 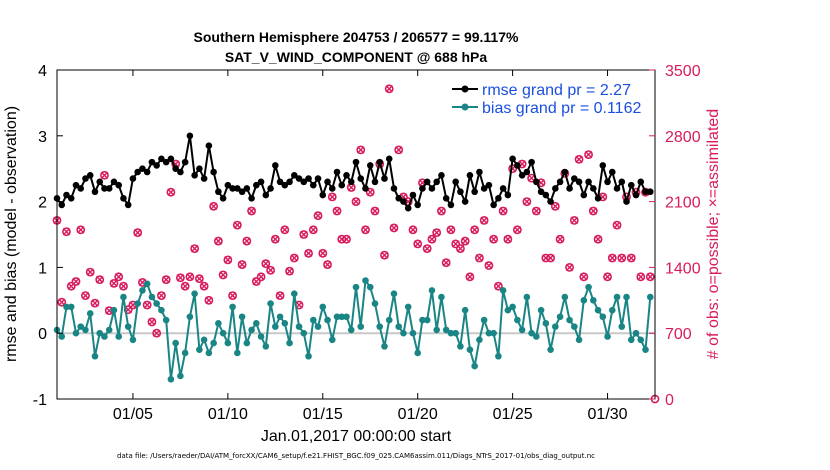 What do you see at coordinates (42, 71) in the screenshot?
I see `y-left-tick-label: 4` at bounding box center [42, 71].